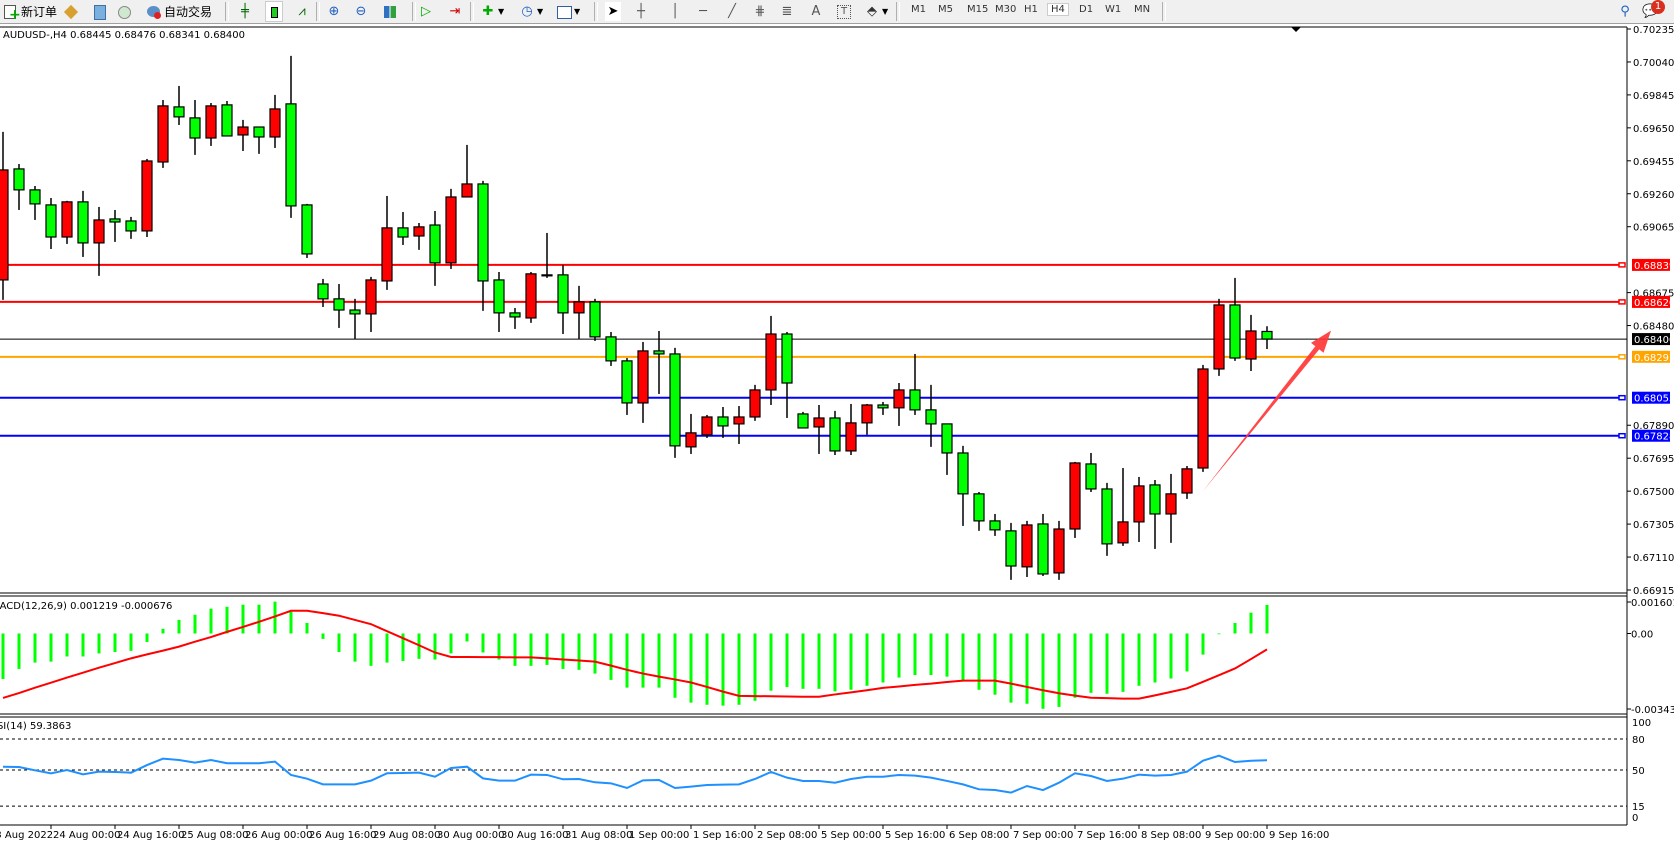 This screenshot has width=1674, height=844. I want to click on fibo-fan-button: ≣, so click(787, 11).